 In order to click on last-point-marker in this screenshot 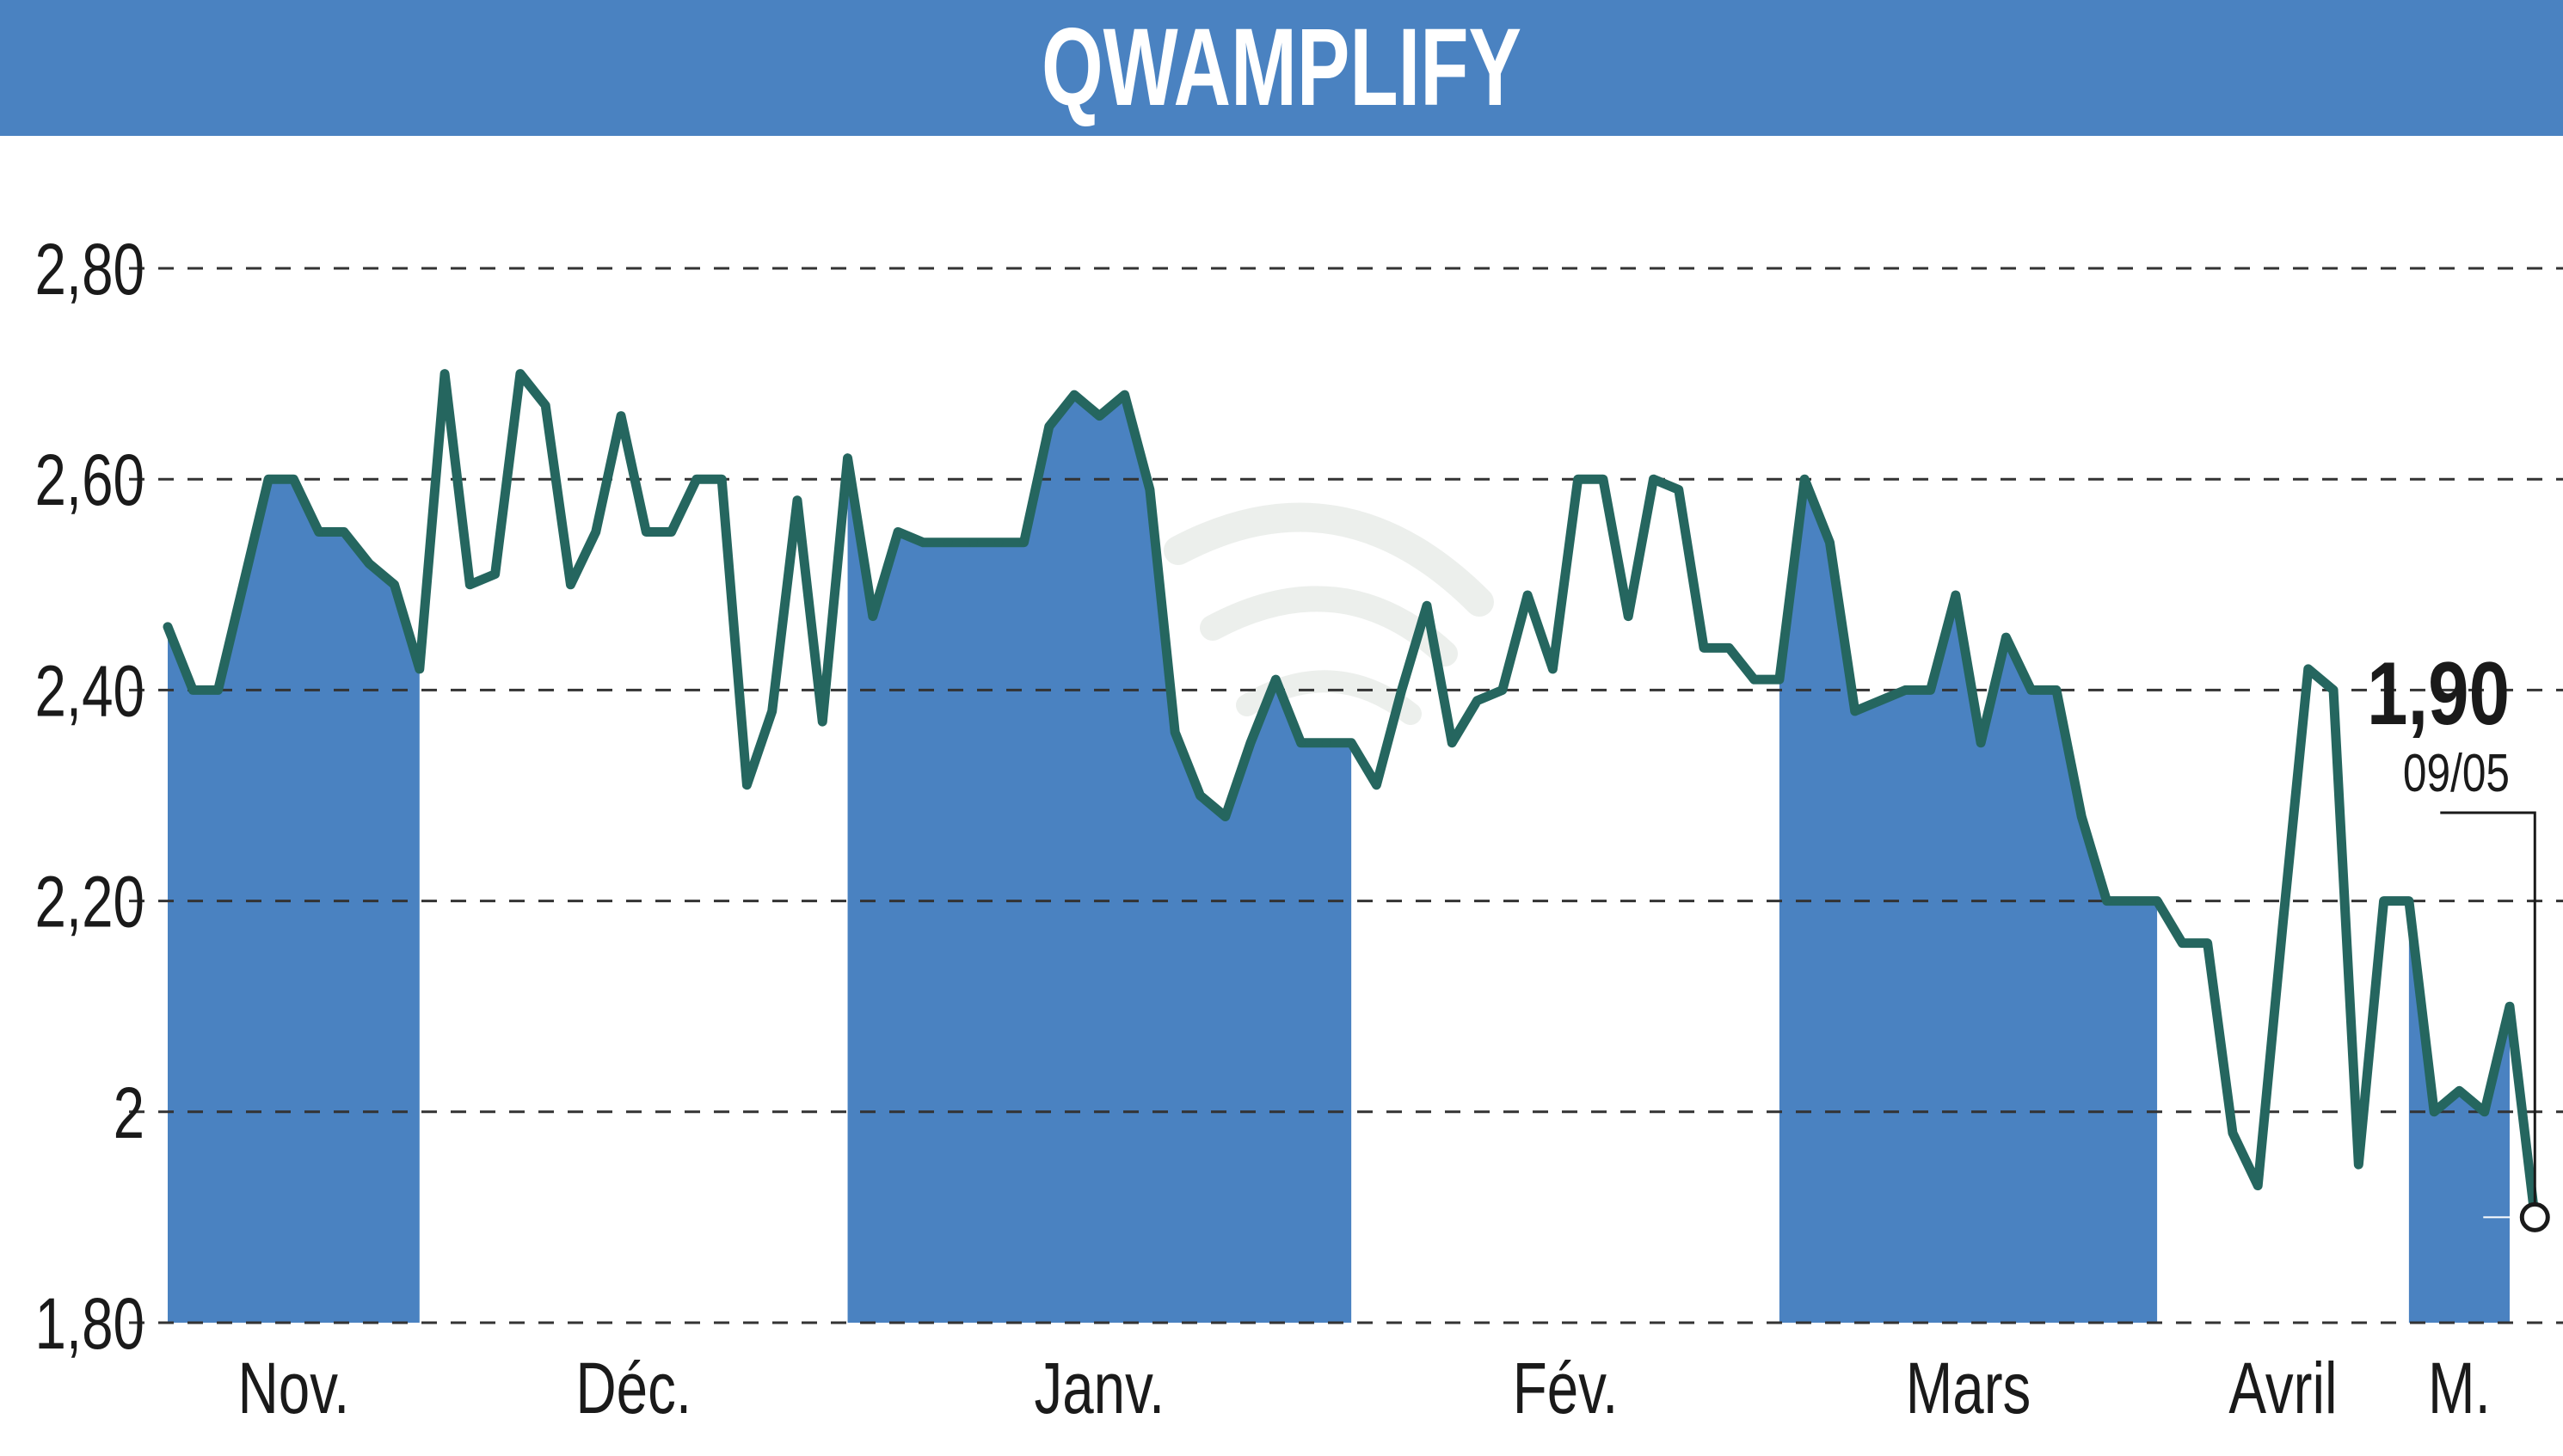, I will do `click(2534, 1216)`.